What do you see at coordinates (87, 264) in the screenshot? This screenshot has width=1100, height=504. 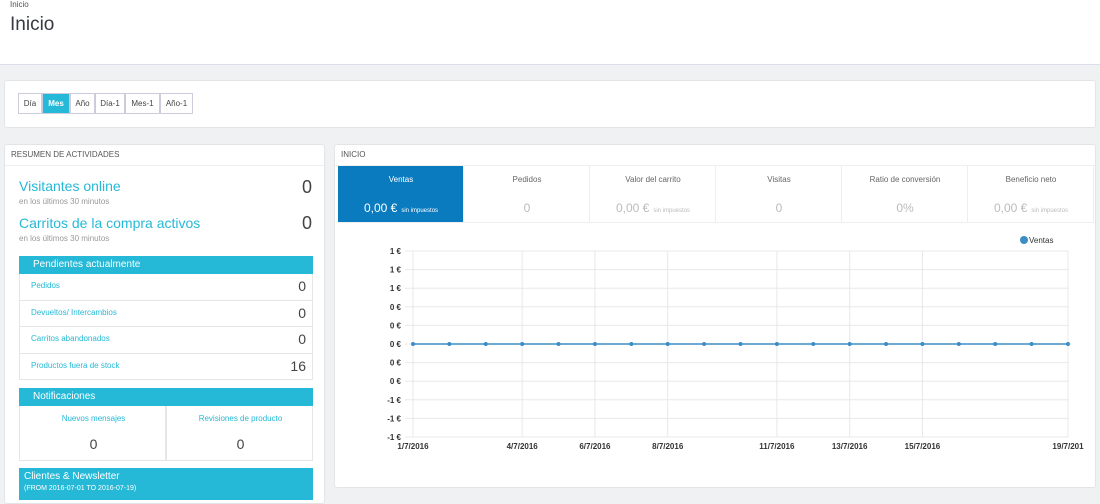 I see `pending-title: Pendientes actualmente` at bounding box center [87, 264].